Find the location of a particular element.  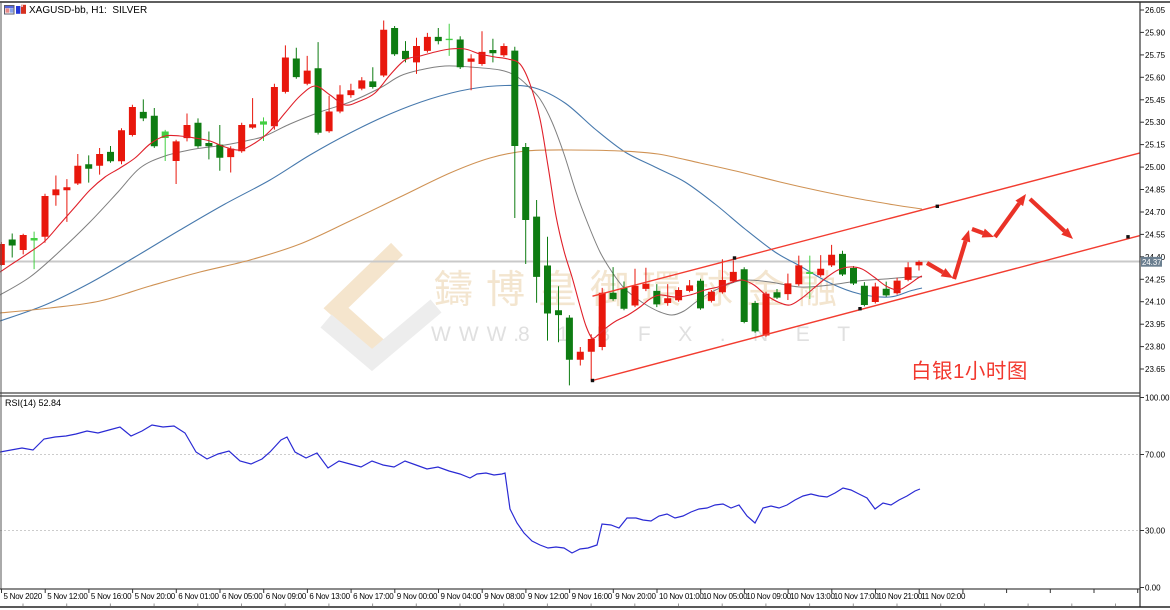

svg-text: 9 Nov 20:00 is located at coordinates (635, 596).